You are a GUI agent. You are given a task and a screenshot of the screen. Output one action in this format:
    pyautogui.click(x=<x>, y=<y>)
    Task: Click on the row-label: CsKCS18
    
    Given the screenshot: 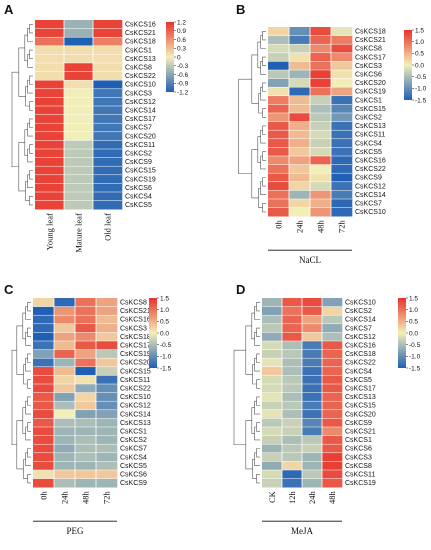 What is the action you would take?
    pyautogui.click(x=135, y=337)
    